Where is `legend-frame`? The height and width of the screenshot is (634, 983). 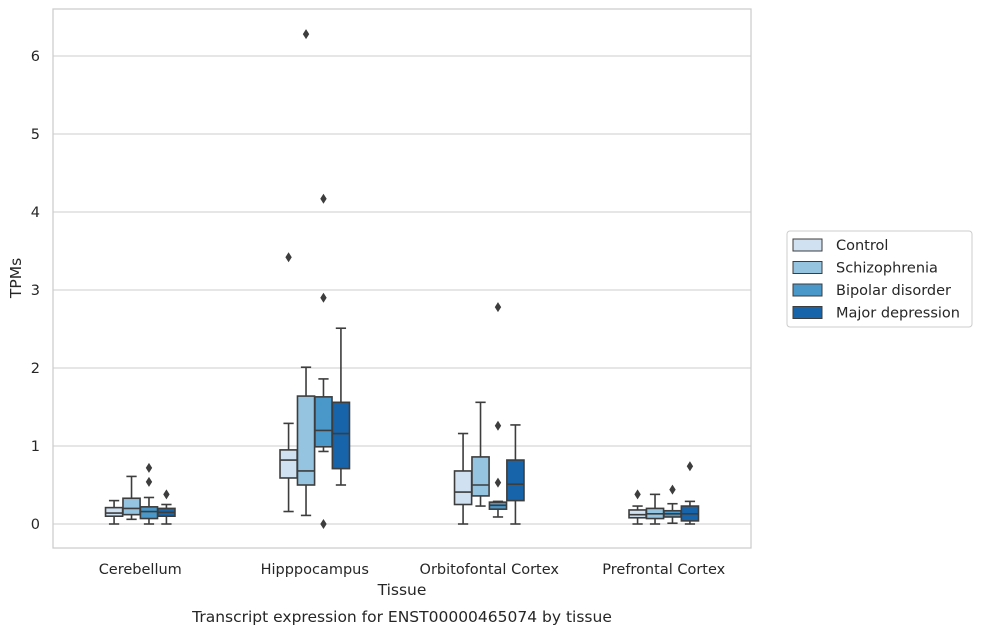
legend-frame is located at coordinates (879, 279).